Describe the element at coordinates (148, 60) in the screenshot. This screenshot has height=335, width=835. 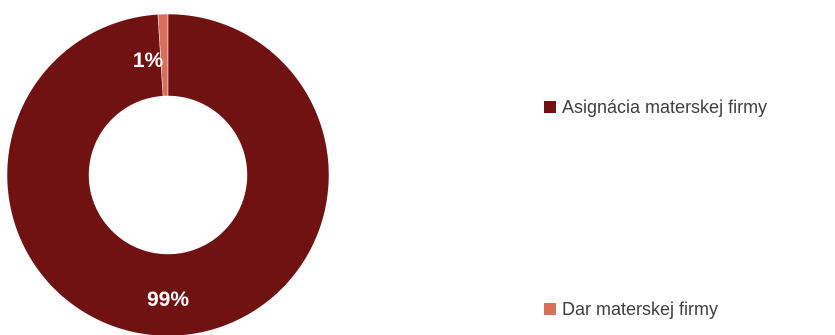
I see `data-label-1: 1%` at that location.